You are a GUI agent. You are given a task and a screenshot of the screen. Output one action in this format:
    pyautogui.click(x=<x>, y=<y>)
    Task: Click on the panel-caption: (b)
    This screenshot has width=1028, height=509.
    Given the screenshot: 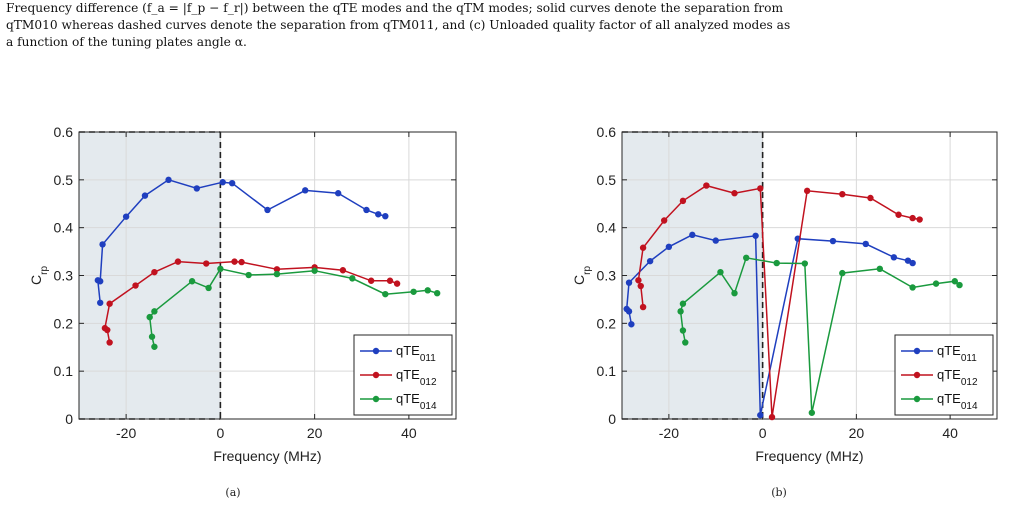 What is the action you would take?
    pyautogui.click(x=779, y=492)
    